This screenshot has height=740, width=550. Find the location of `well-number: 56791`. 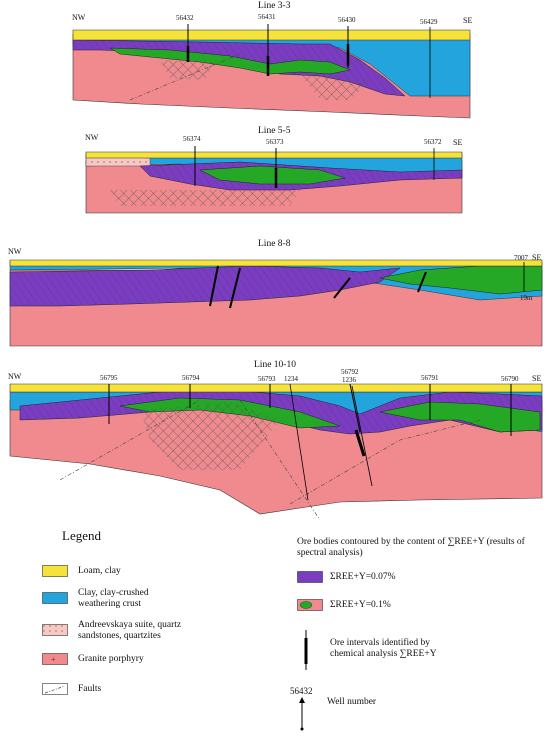

well-number: 56791 is located at coordinates (430, 378).